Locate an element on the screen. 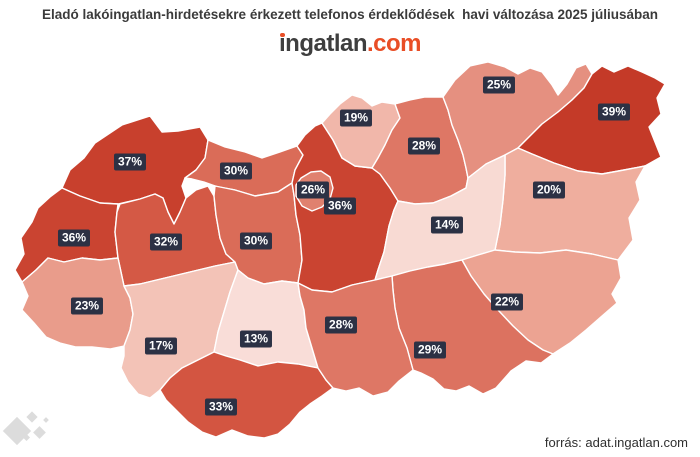  logo-letter-i: ı is located at coordinates (282, 43).